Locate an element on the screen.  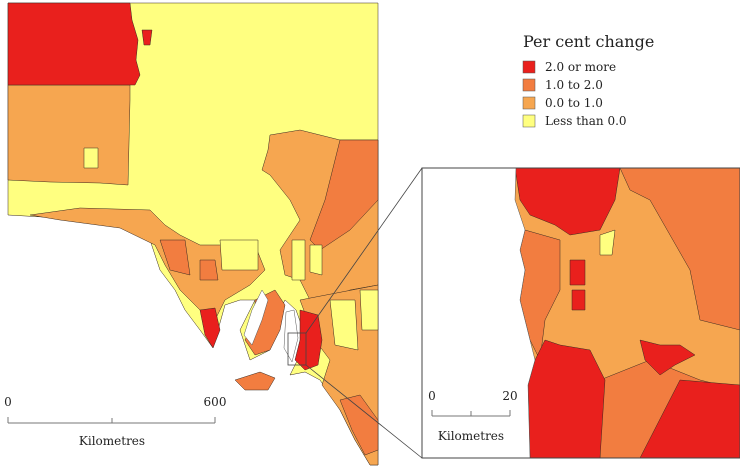
island is located at coordinates (255, 381).